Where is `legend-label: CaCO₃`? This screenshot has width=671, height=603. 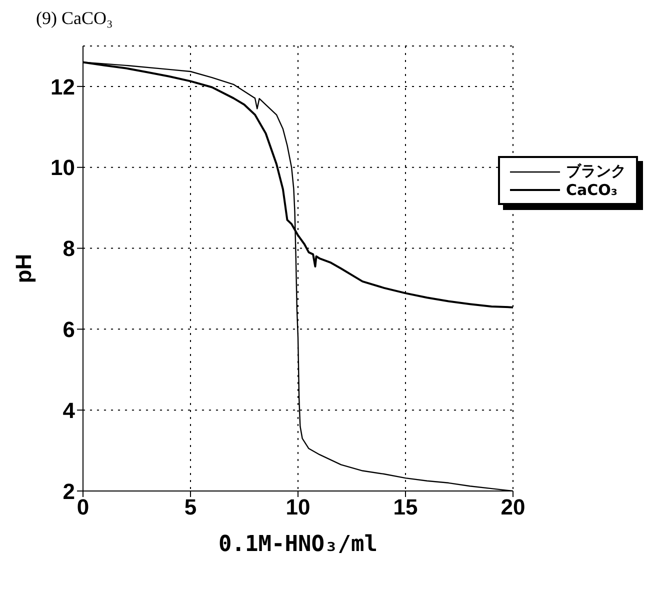 legend-label: CaCO₃ is located at coordinates (592, 190).